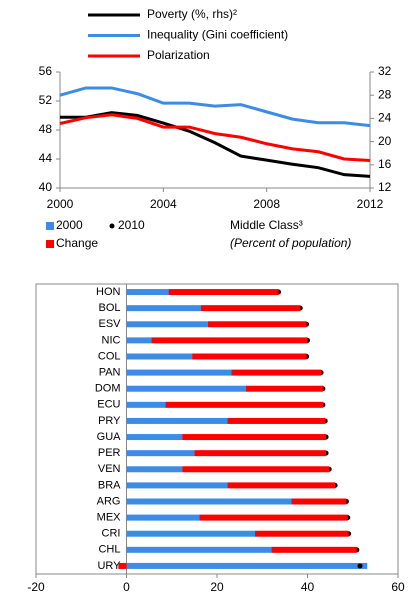 This screenshot has height=597, width=413. I want to click on y-tick-label: PER, so click(109, 453).